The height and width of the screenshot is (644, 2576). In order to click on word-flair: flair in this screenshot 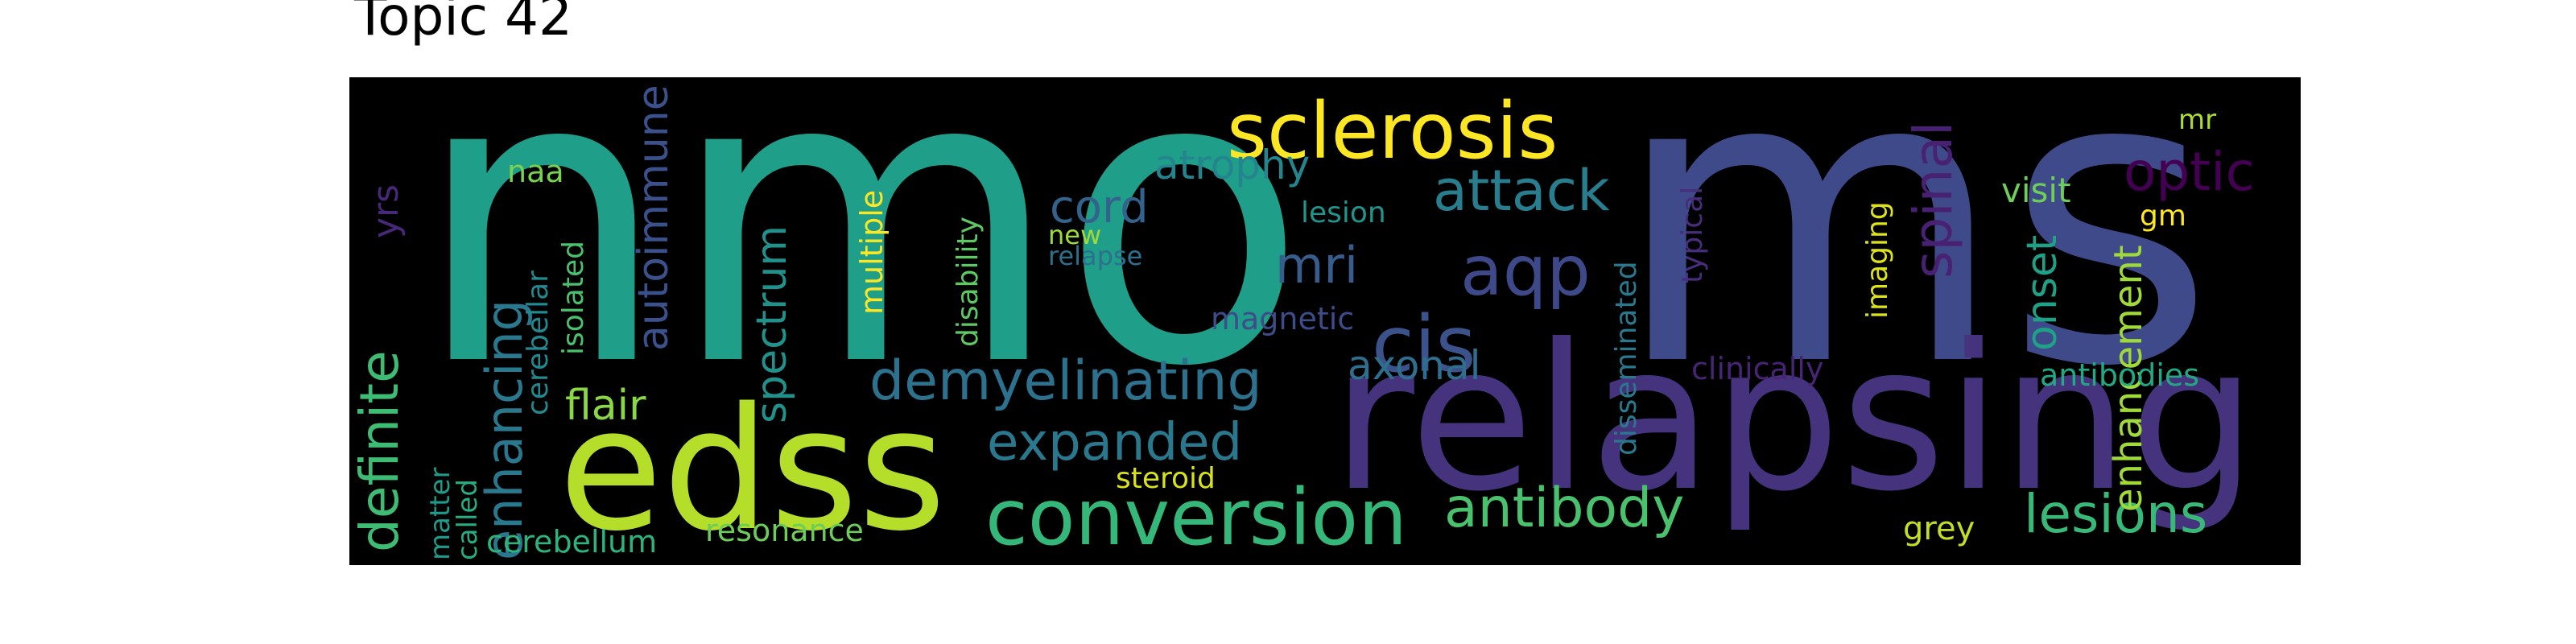, I will do `click(605, 406)`.